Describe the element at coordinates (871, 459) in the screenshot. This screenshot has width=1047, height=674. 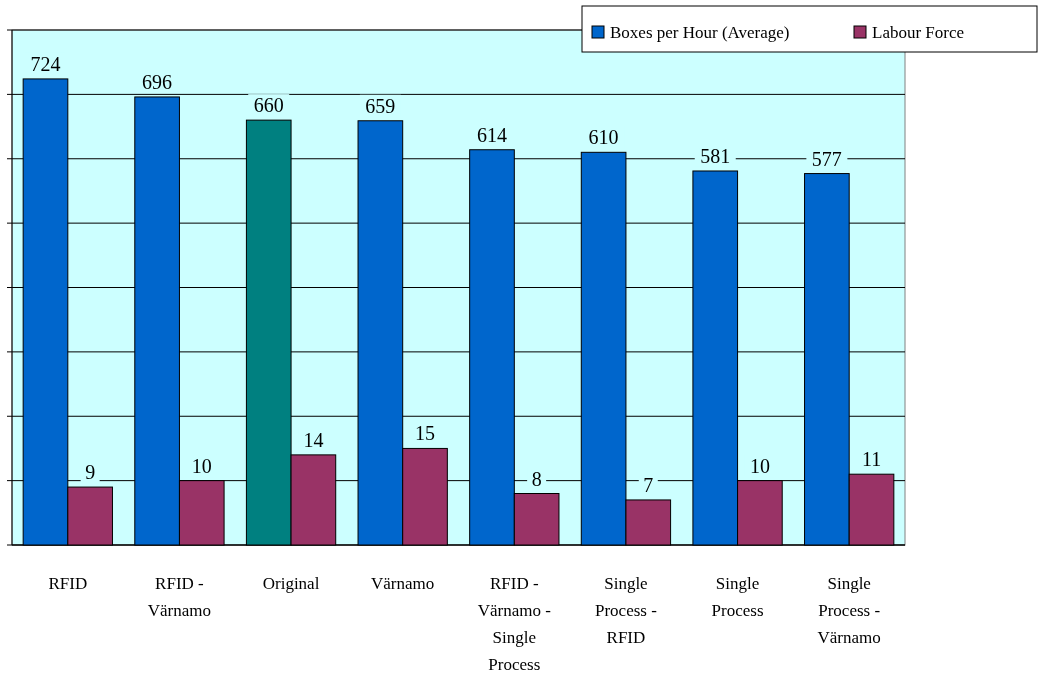
I see `data-label: 11` at that location.